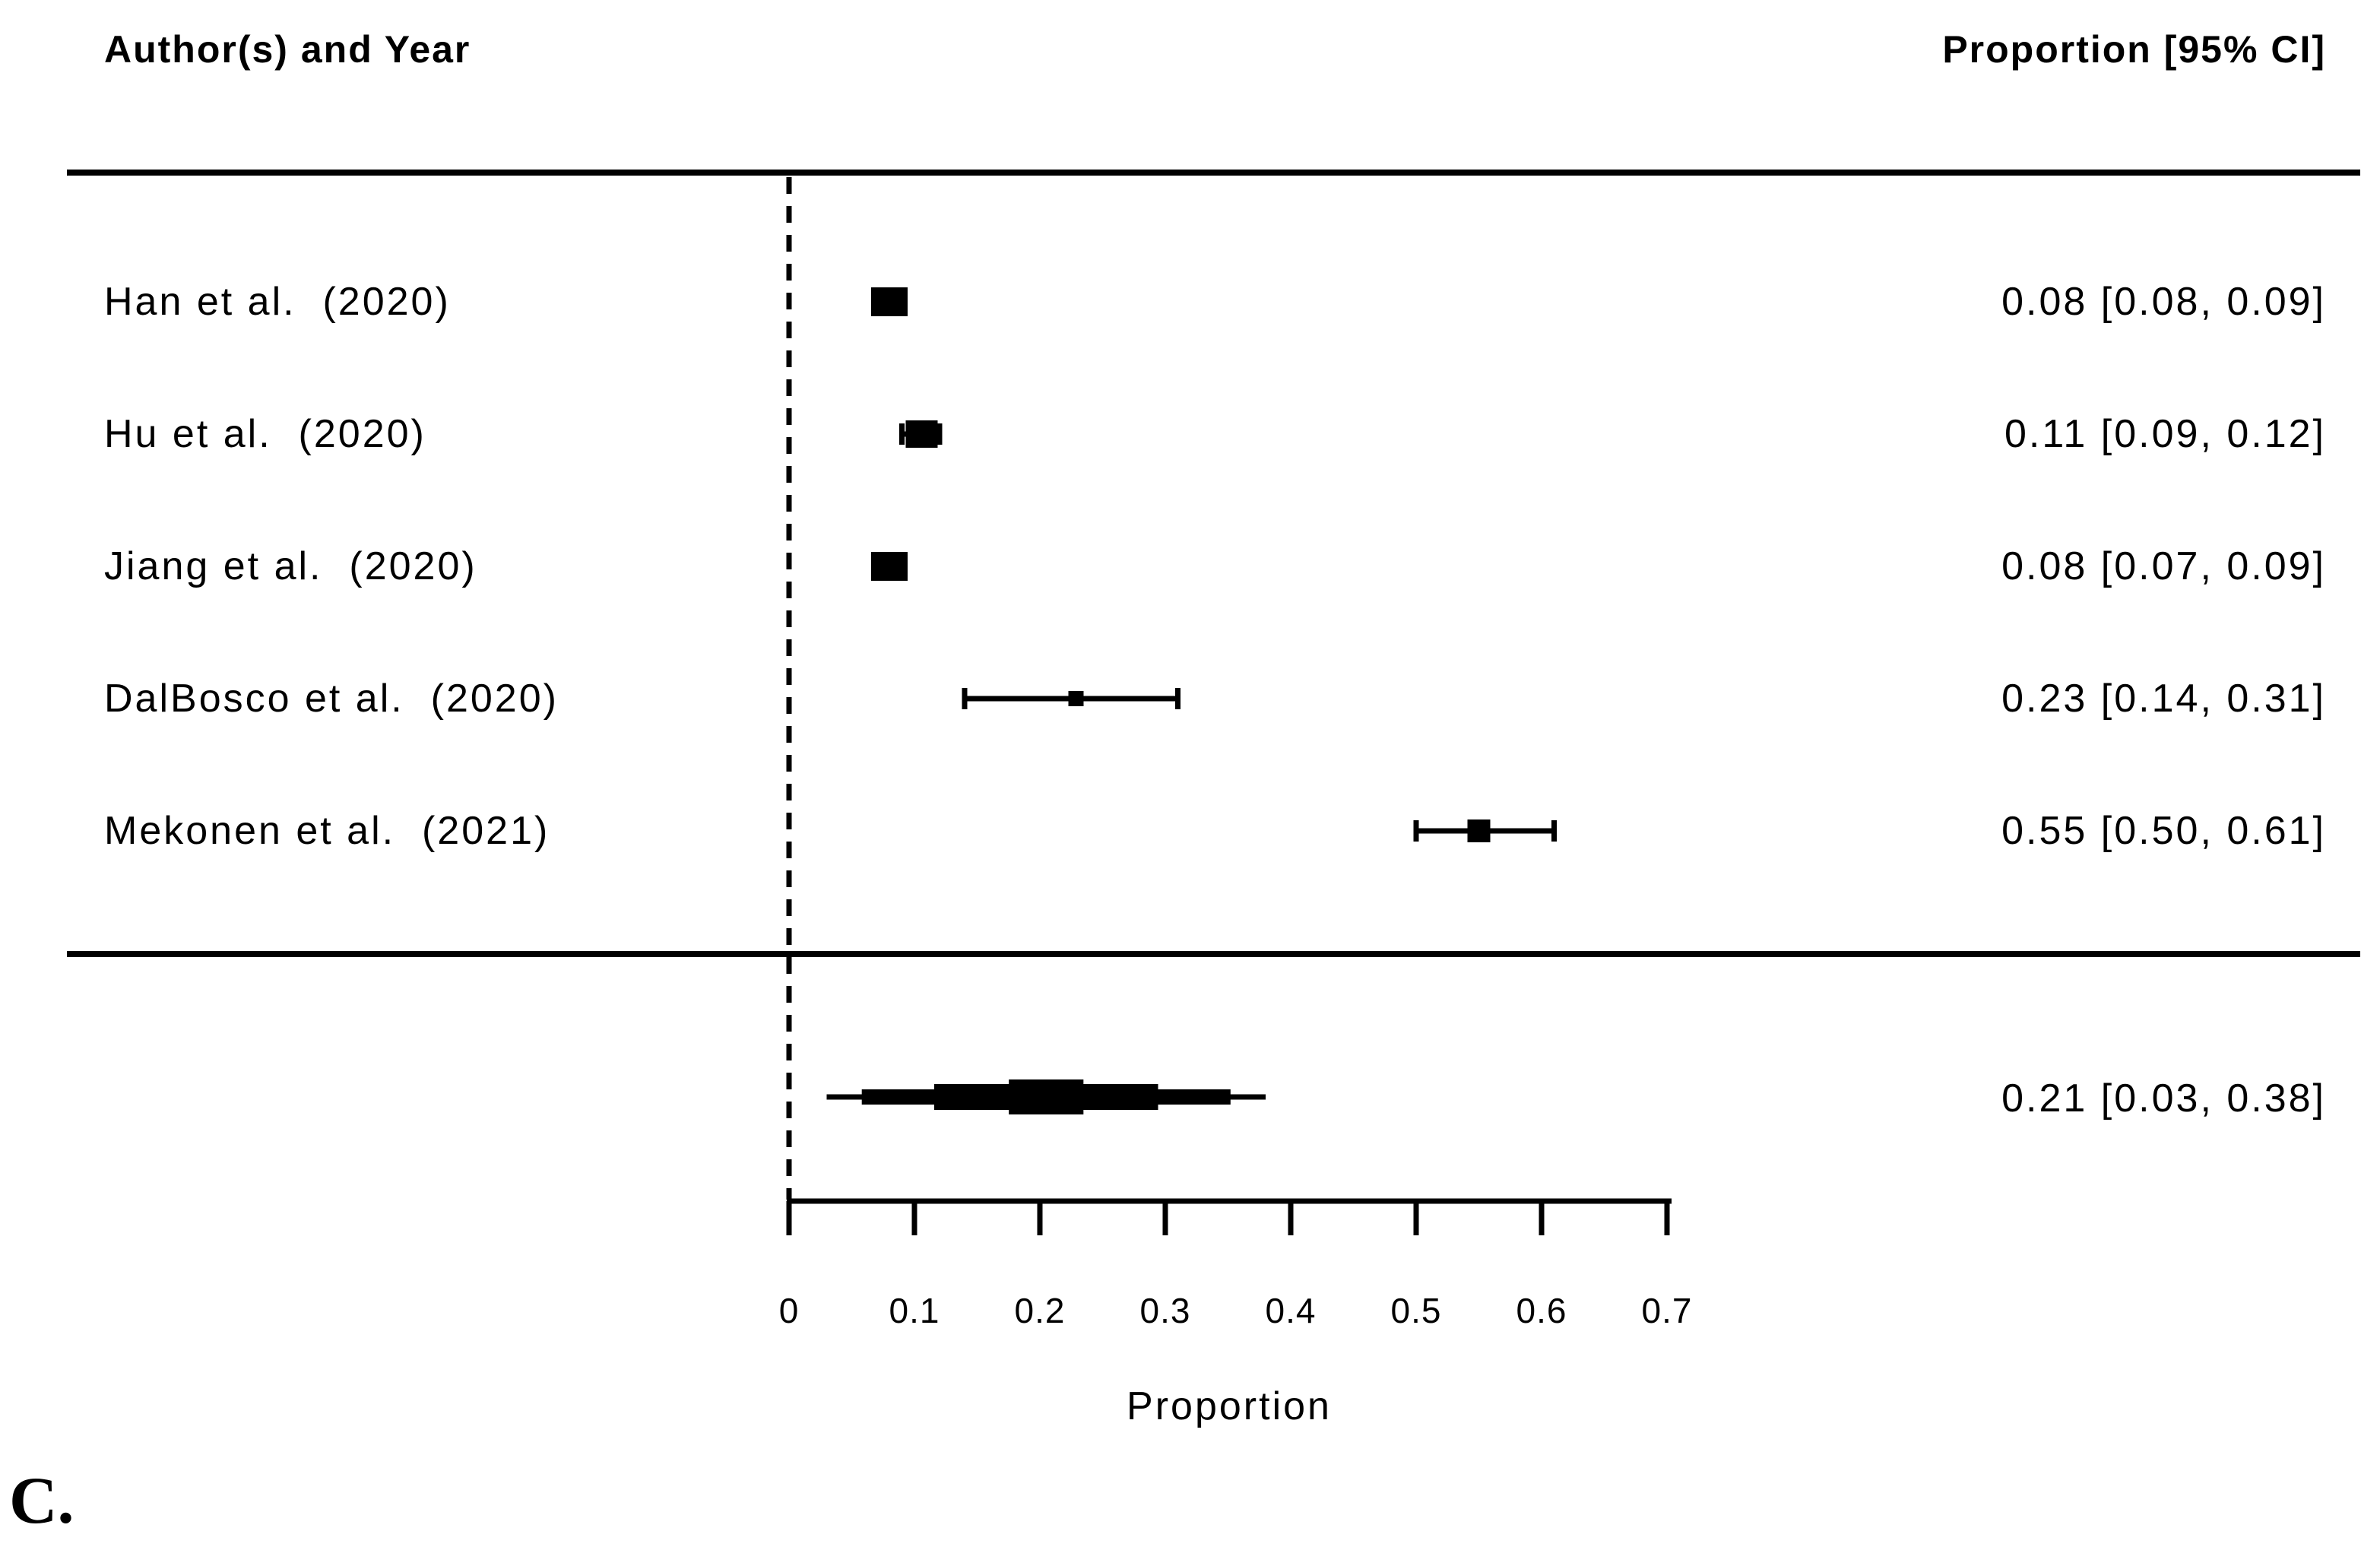  What do you see at coordinates (914, 1310) in the screenshot?
I see `x-tick-label: 0.1` at bounding box center [914, 1310].